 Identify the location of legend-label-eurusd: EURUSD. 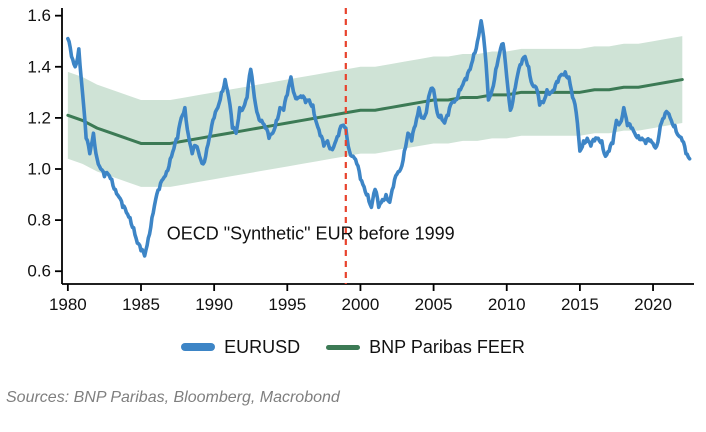
(262, 346).